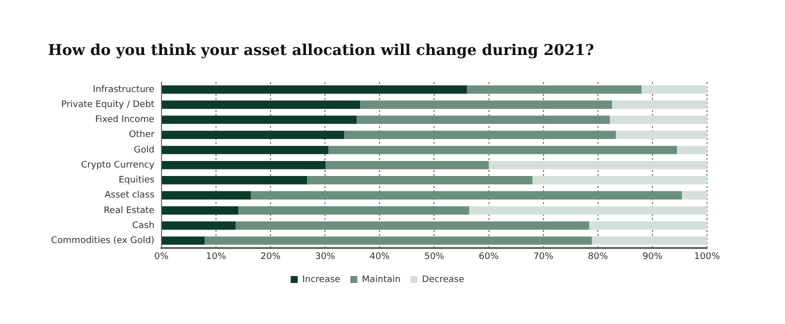  Describe the element at coordinates (380, 257) in the screenshot. I see `x-tick-label: 40%` at that location.